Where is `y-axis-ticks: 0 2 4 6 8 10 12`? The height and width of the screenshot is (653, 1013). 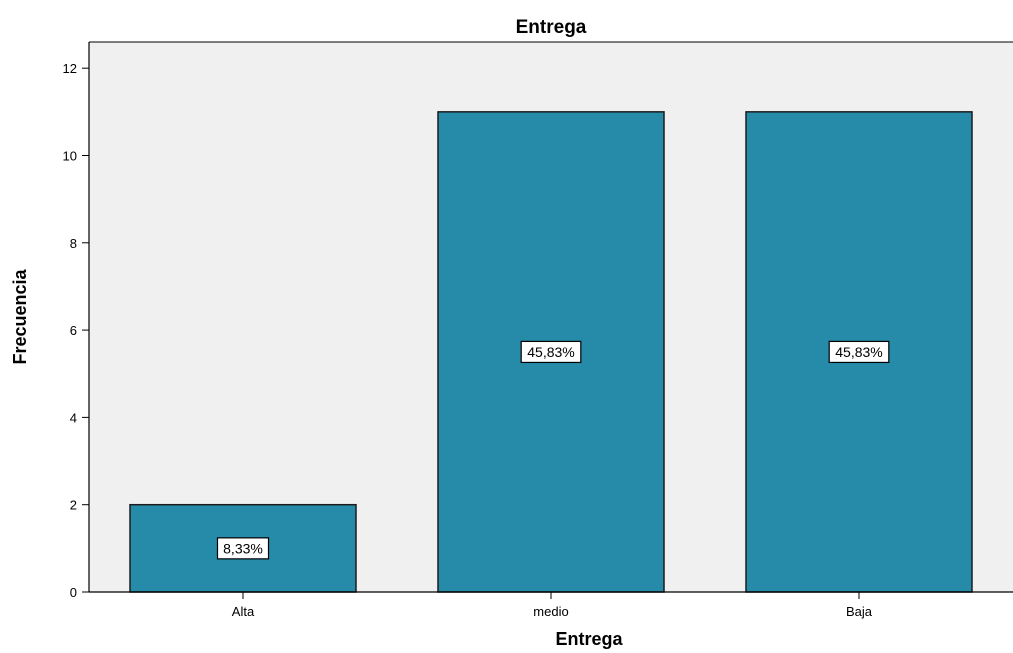
y-axis-ticks: 0 2 4 6 8 10 12 is located at coordinates (76, 330).